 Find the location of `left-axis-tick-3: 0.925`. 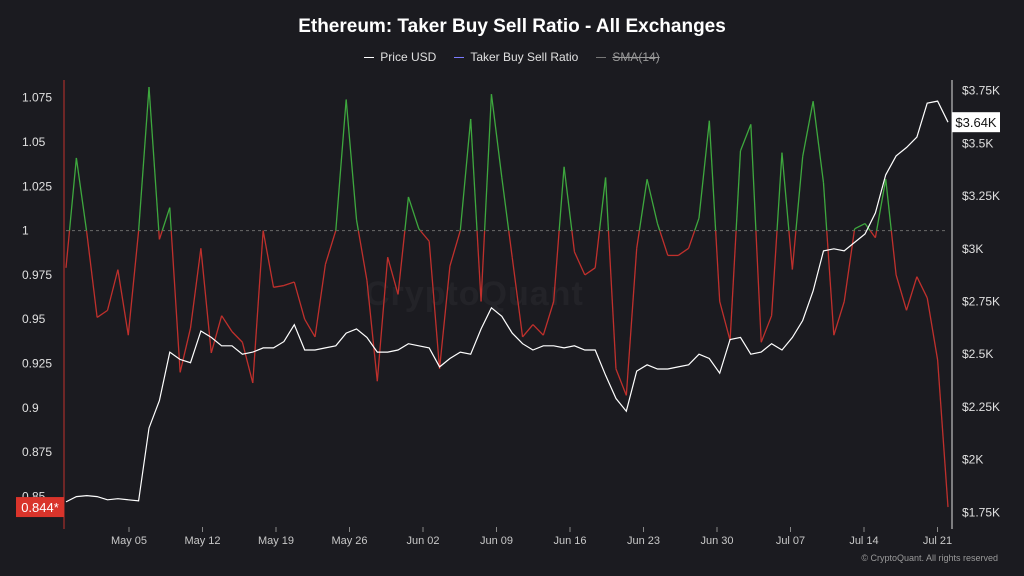

left-axis-tick-3: 0.925 is located at coordinates (37, 364).